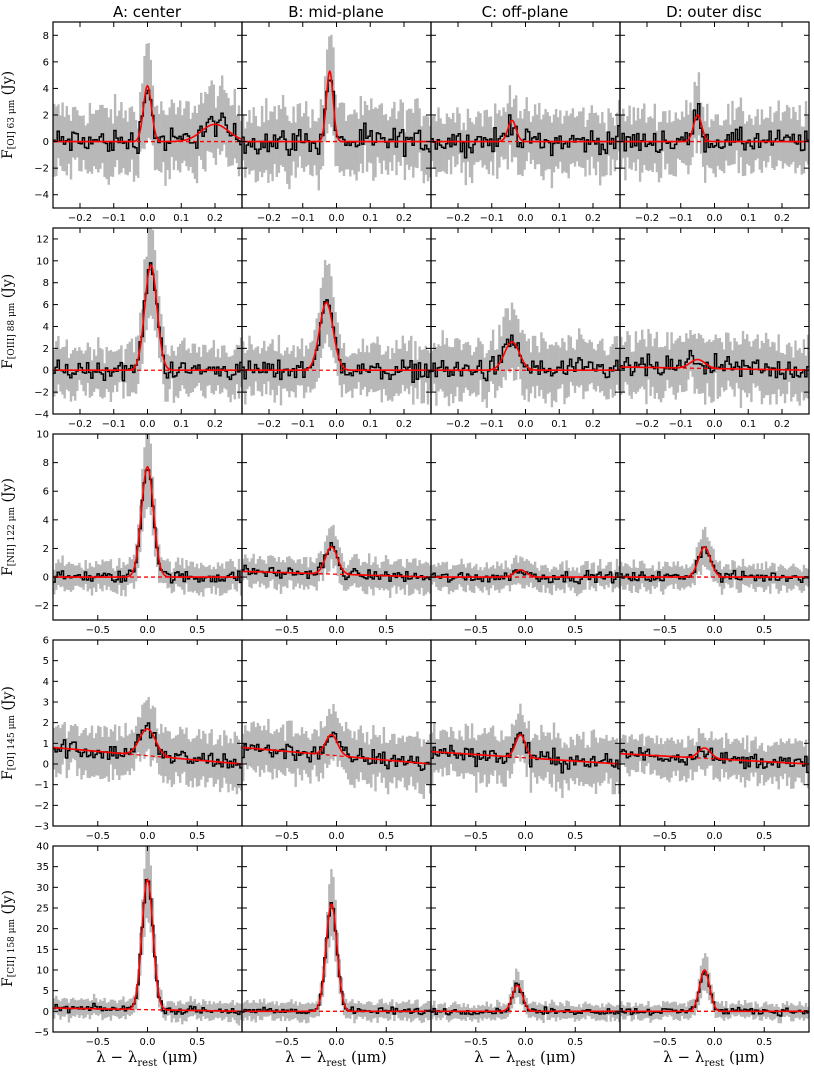  What do you see at coordinates (42, 888) in the screenshot?
I see `y-tick-label: 30` at bounding box center [42, 888].